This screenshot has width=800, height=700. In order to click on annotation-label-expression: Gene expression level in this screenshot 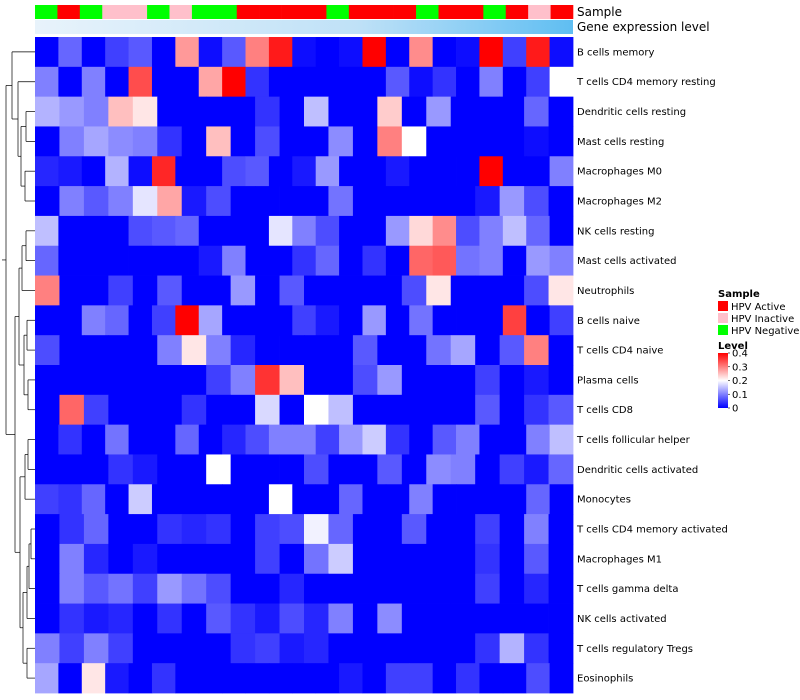, I will do `click(643, 27)`.